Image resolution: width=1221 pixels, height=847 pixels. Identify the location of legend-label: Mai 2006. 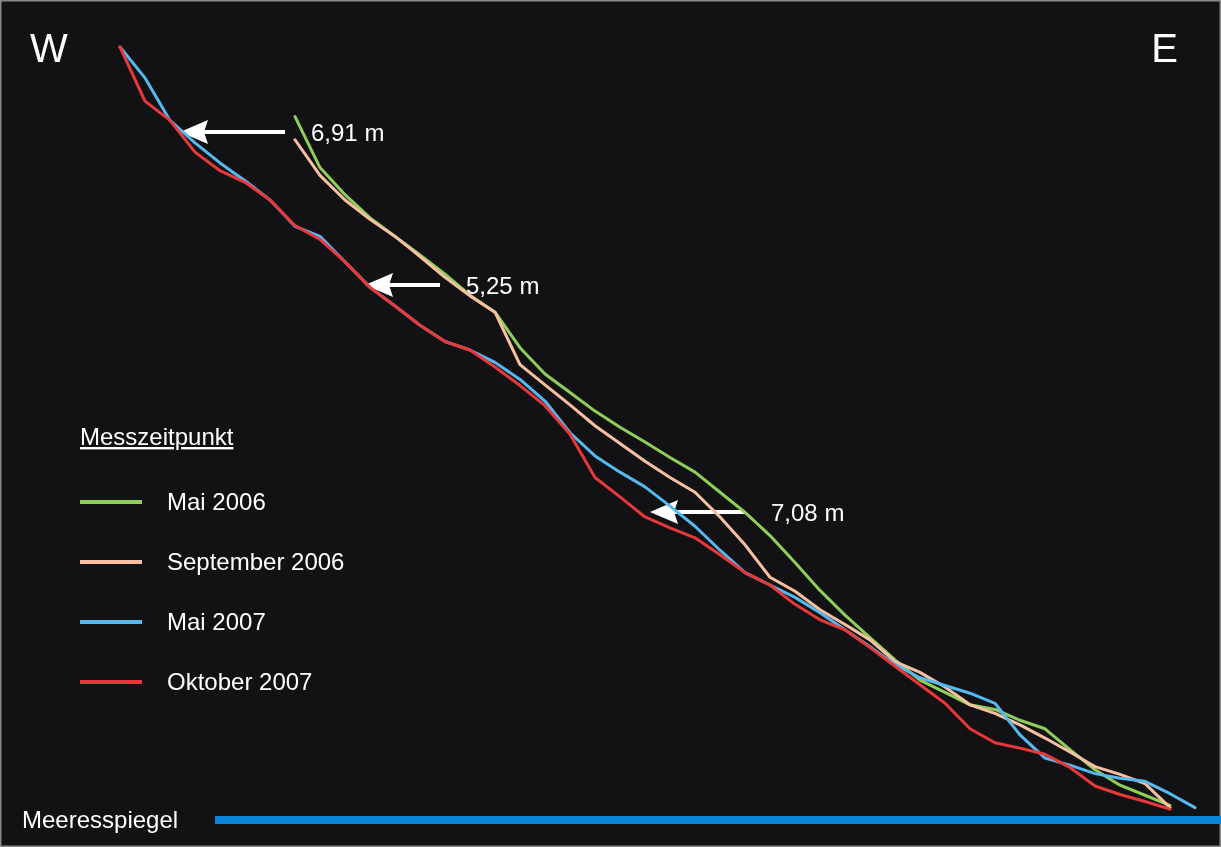
(216, 501).